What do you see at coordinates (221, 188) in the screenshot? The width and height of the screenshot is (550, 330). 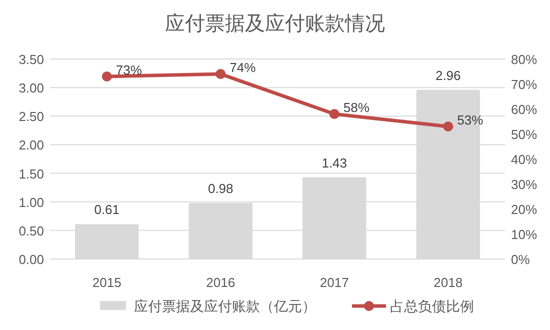 I see `data-label: 0.98` at bounding box center [221, 188].